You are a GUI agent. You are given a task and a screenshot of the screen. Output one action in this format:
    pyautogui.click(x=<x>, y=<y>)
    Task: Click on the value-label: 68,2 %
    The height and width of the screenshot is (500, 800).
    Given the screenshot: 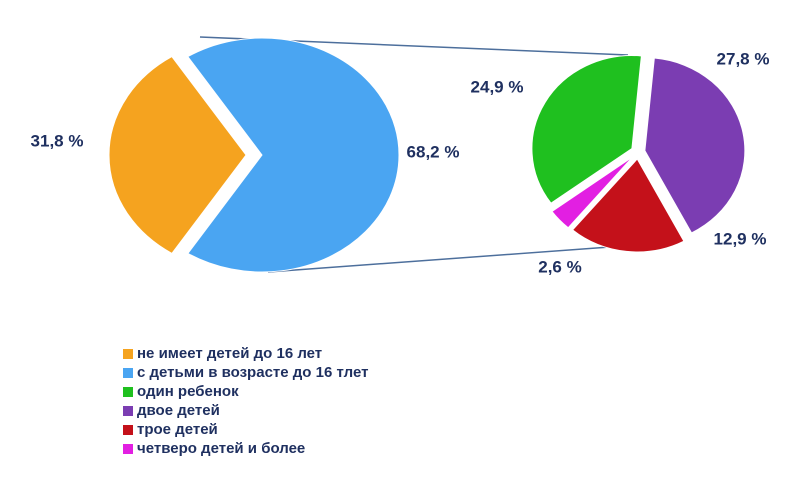 What is the action you would take?
    pyautogui.click(x=433, y=151)
    